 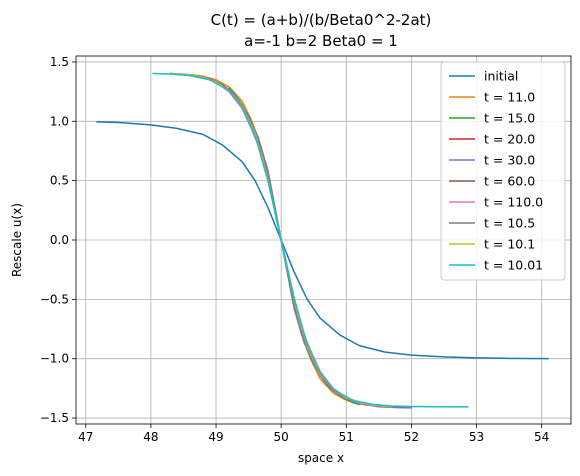 What do you see at coordinates (59, 181) in the screenshot?
I see `y-tick-label: 0.5` at bounding box center [59, 181].